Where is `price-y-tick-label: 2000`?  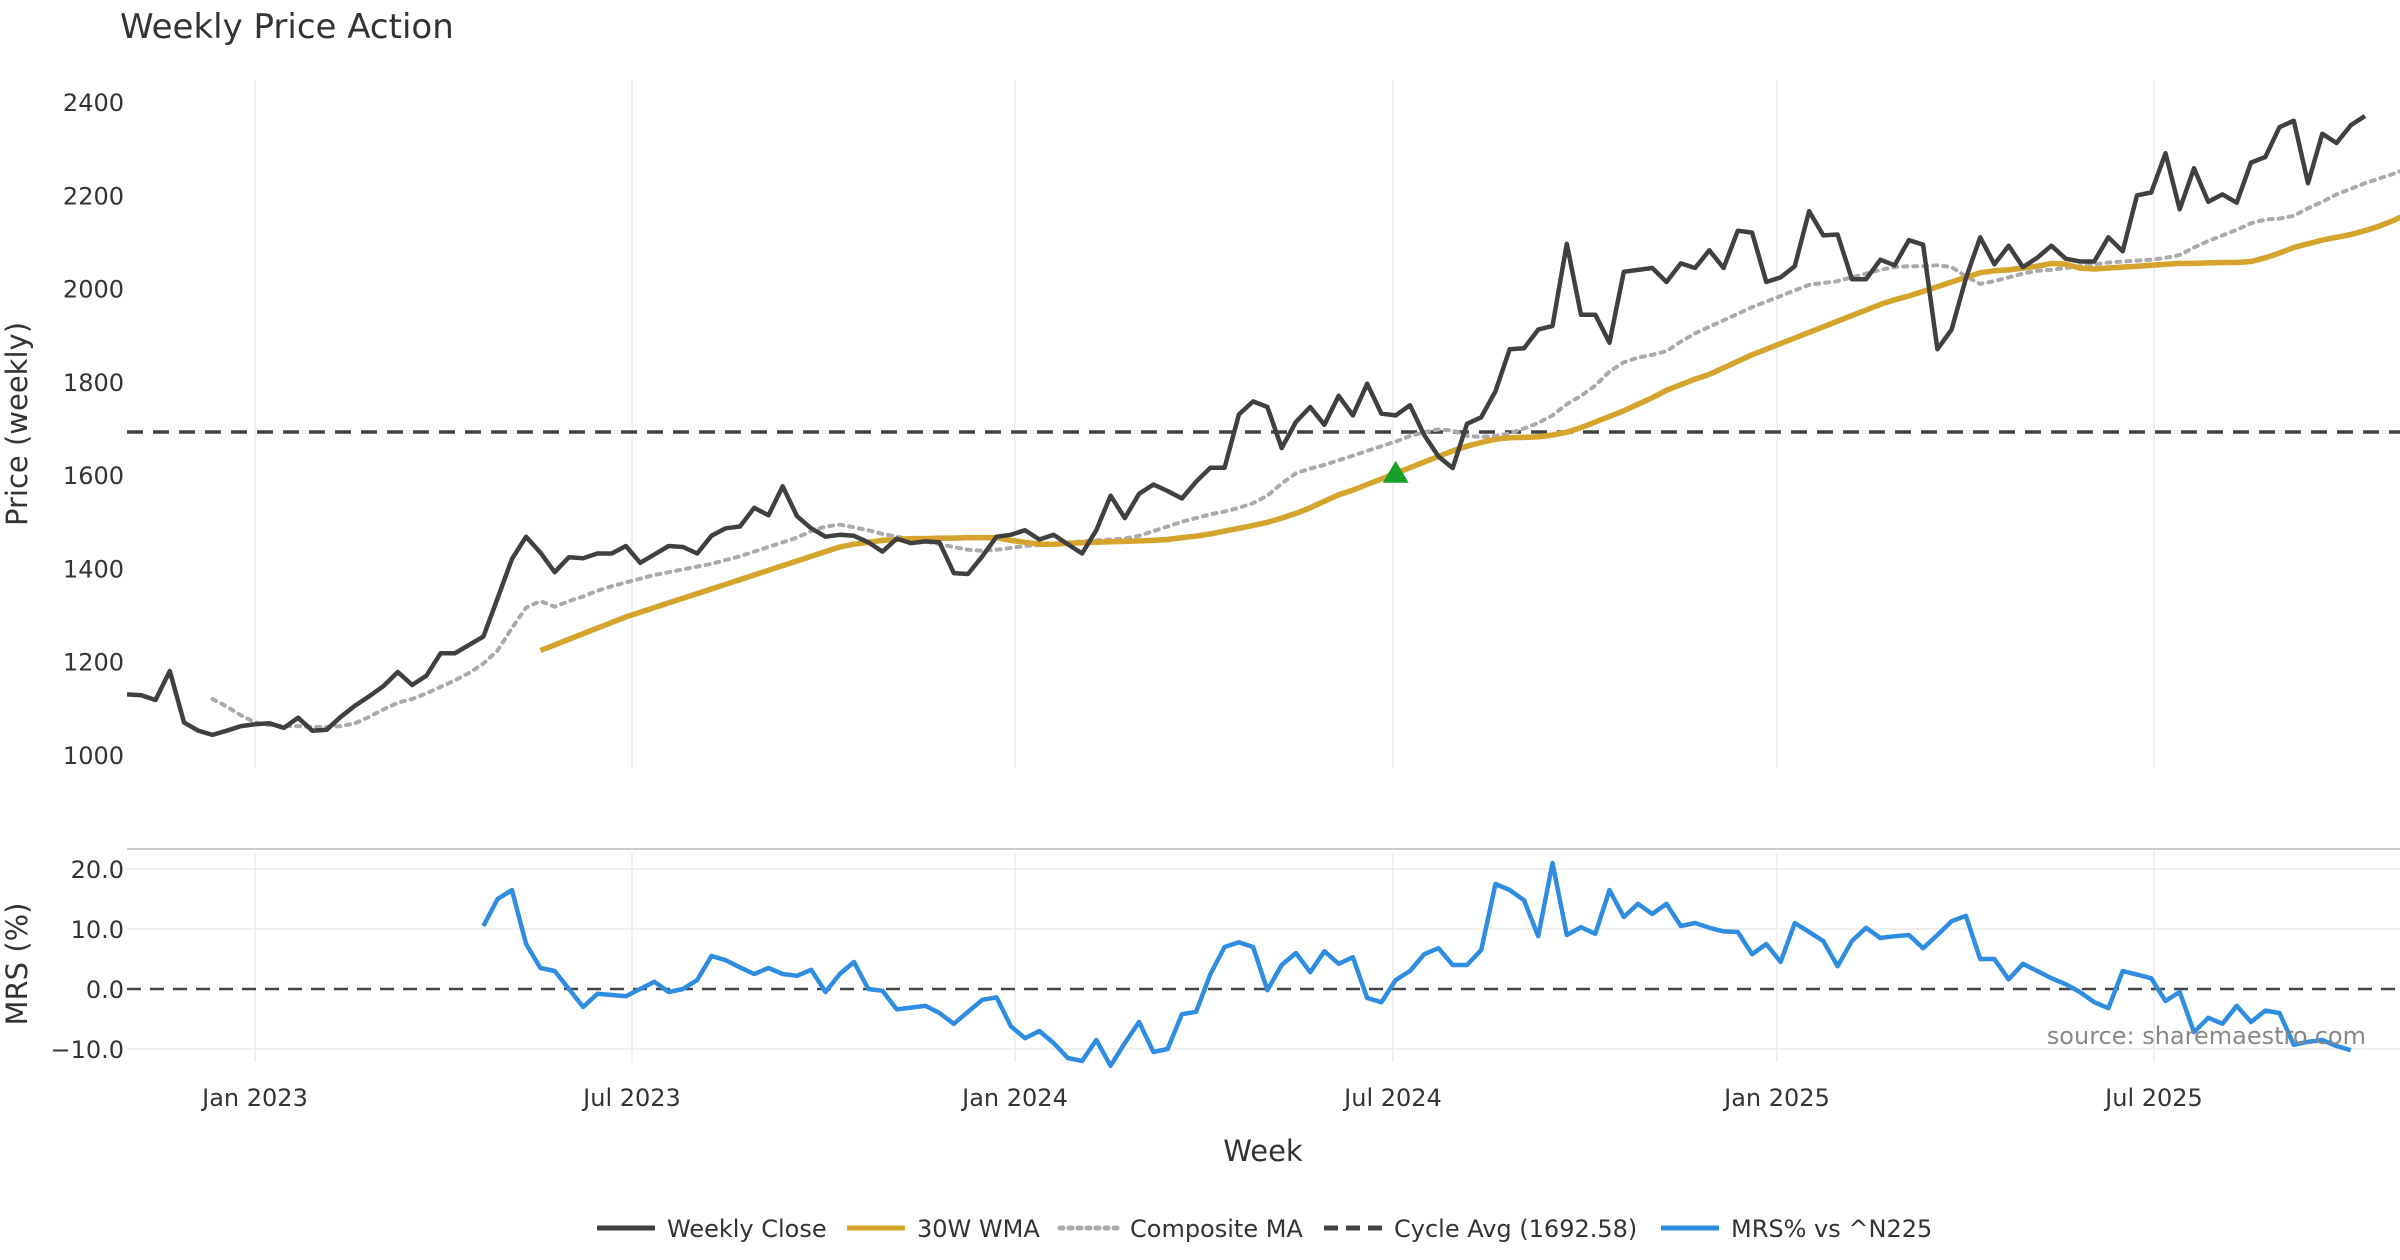 price-y-tick-label: 2000 is located at coordinates (93, 290).